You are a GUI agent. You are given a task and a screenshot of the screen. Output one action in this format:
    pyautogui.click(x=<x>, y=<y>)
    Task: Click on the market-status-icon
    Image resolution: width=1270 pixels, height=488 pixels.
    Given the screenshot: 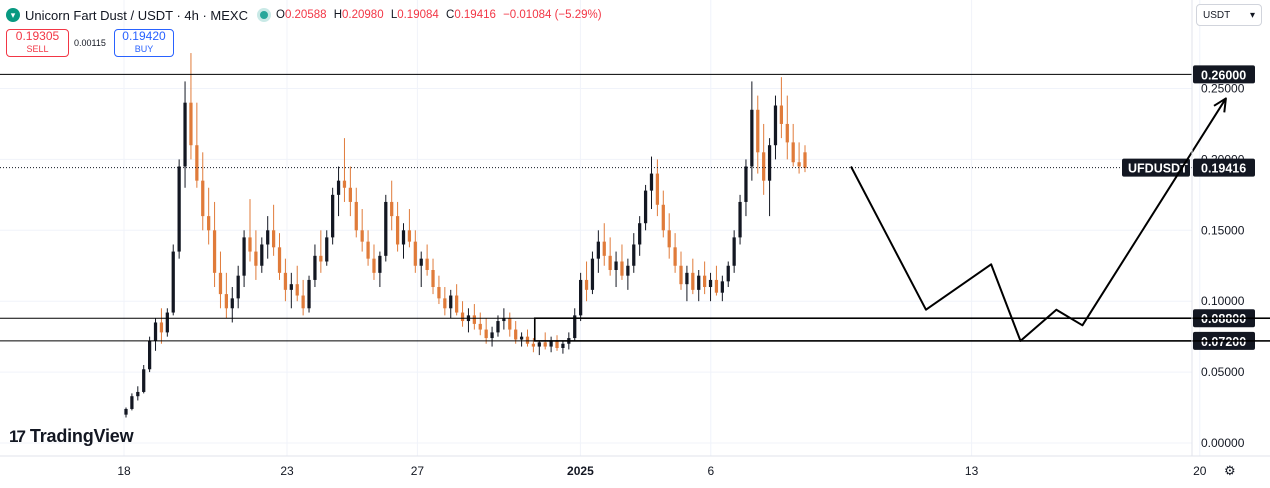 What is the action you would take?
    pyautogui.click(x=263, y=15)
    